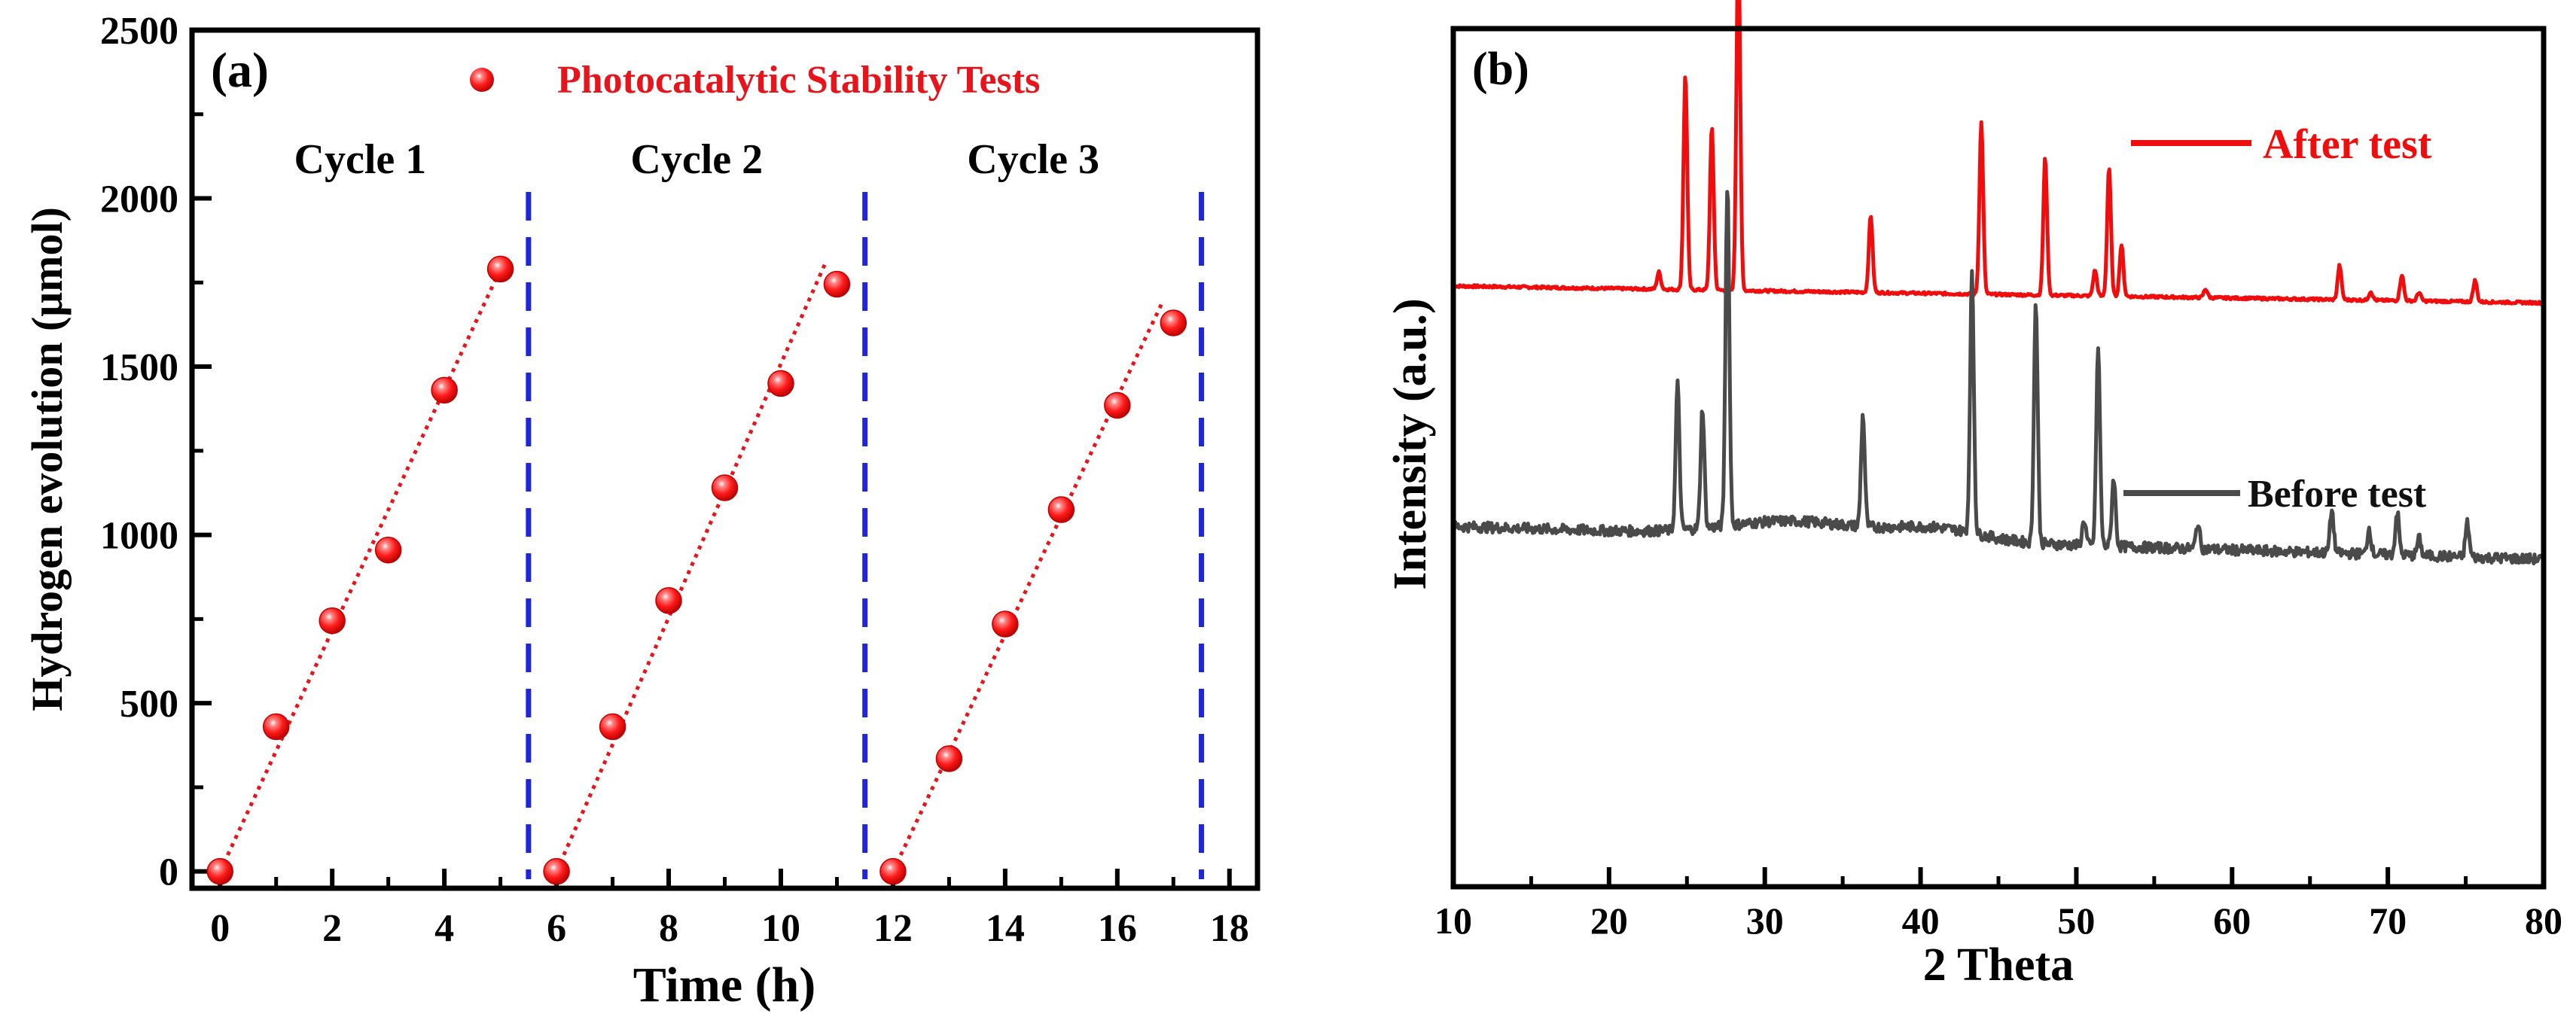 The image size is (2576, 1026). What do you see at coordinates (1410, 444) in the screenshot?
I see `chart-b-ylabel: Intensity (a.u.)` at bounding box center [1410, 444].